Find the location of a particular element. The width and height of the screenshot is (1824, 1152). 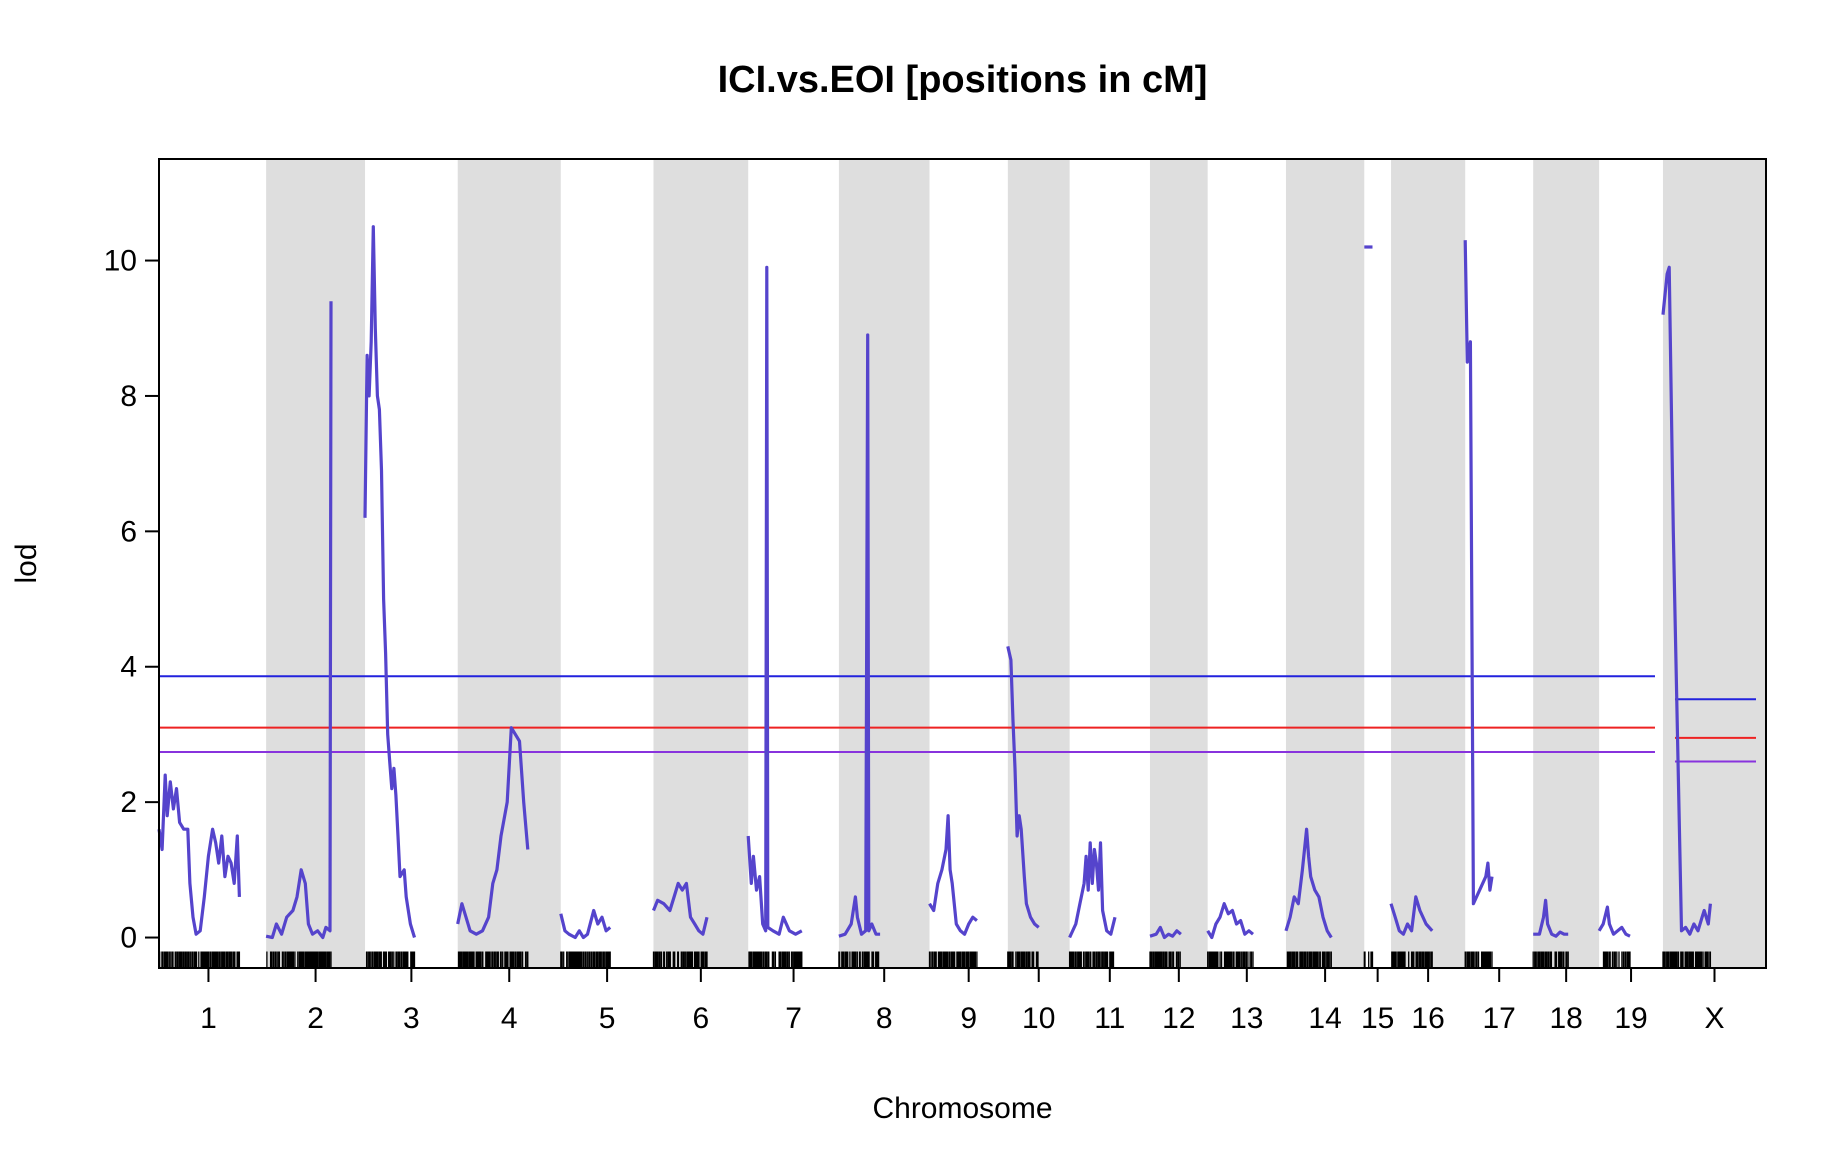

x-tick-label-13: 13 is located at coordinates (1246, 1018).